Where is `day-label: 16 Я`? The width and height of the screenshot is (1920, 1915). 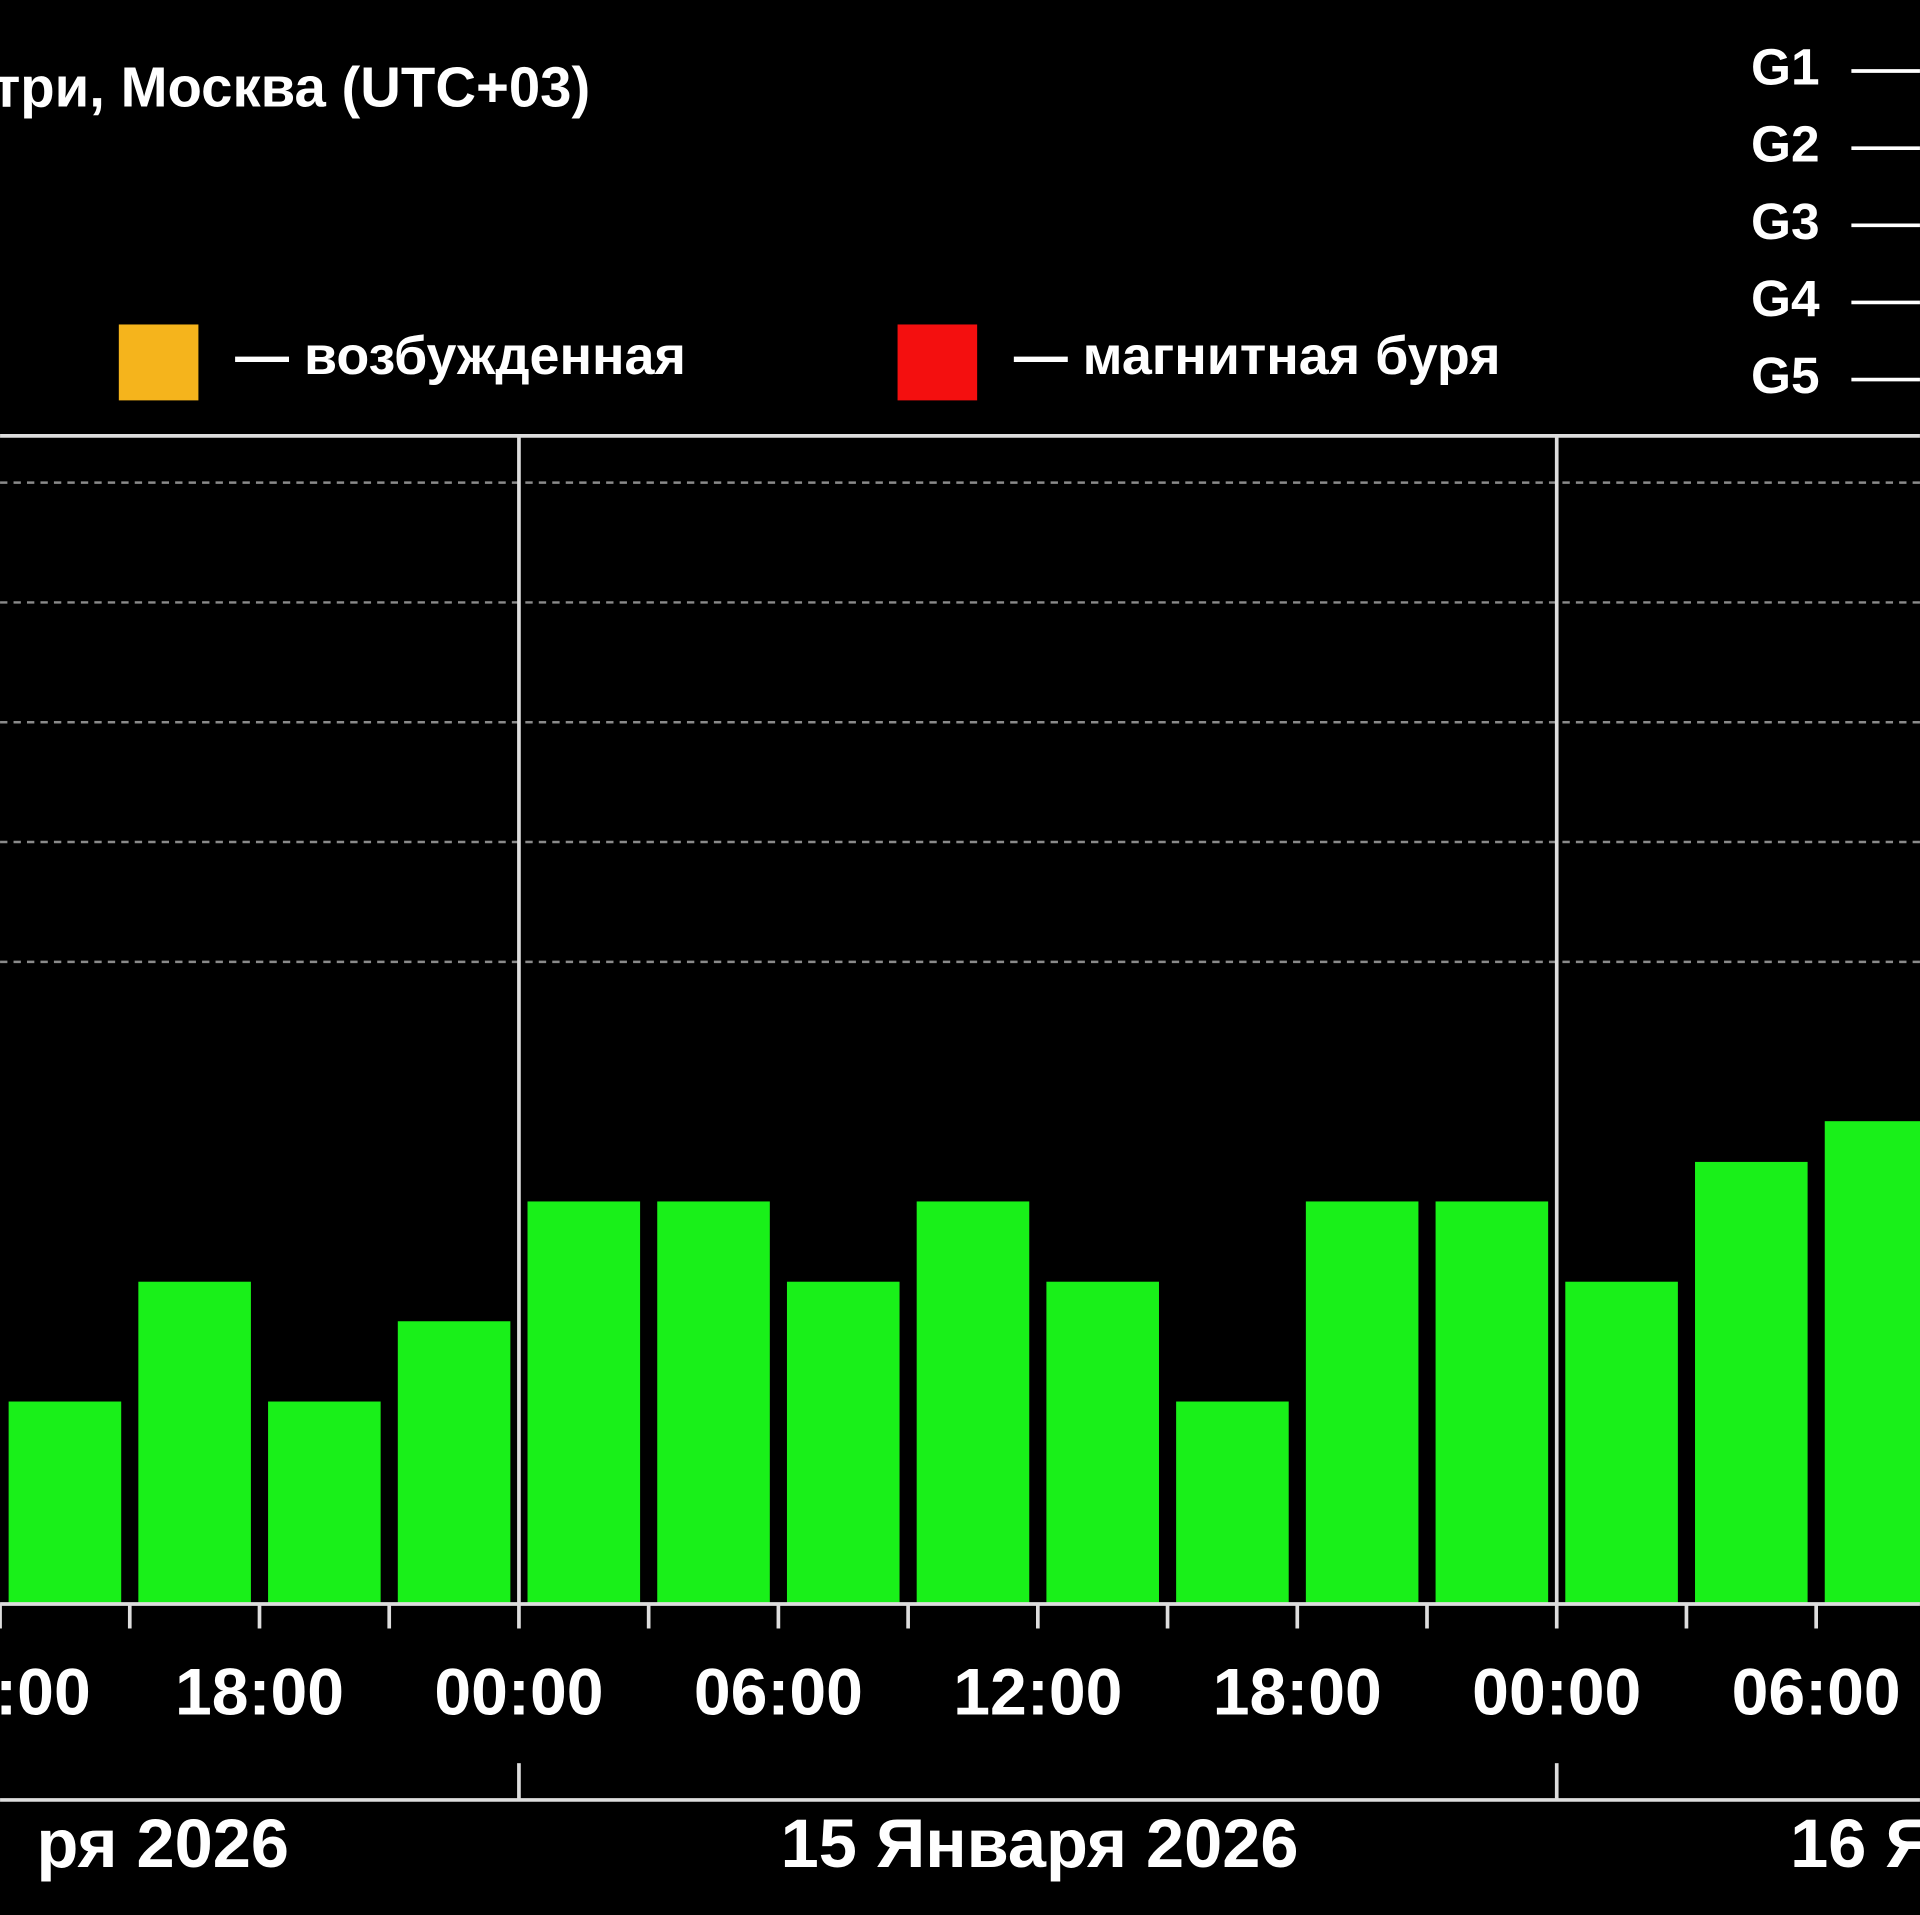 day-label: 16 Я is located at coordinates (1855, 1843).